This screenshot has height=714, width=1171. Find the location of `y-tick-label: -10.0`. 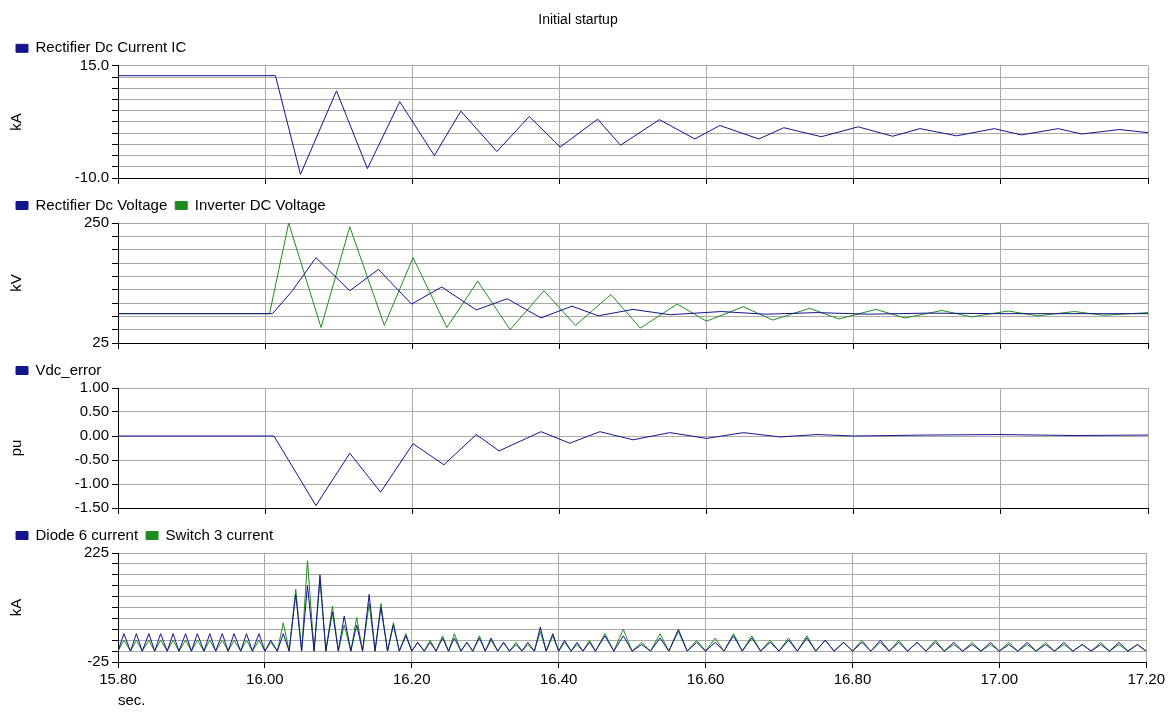

y-tick-label: -10.0 is located at coordinates (91, 177).